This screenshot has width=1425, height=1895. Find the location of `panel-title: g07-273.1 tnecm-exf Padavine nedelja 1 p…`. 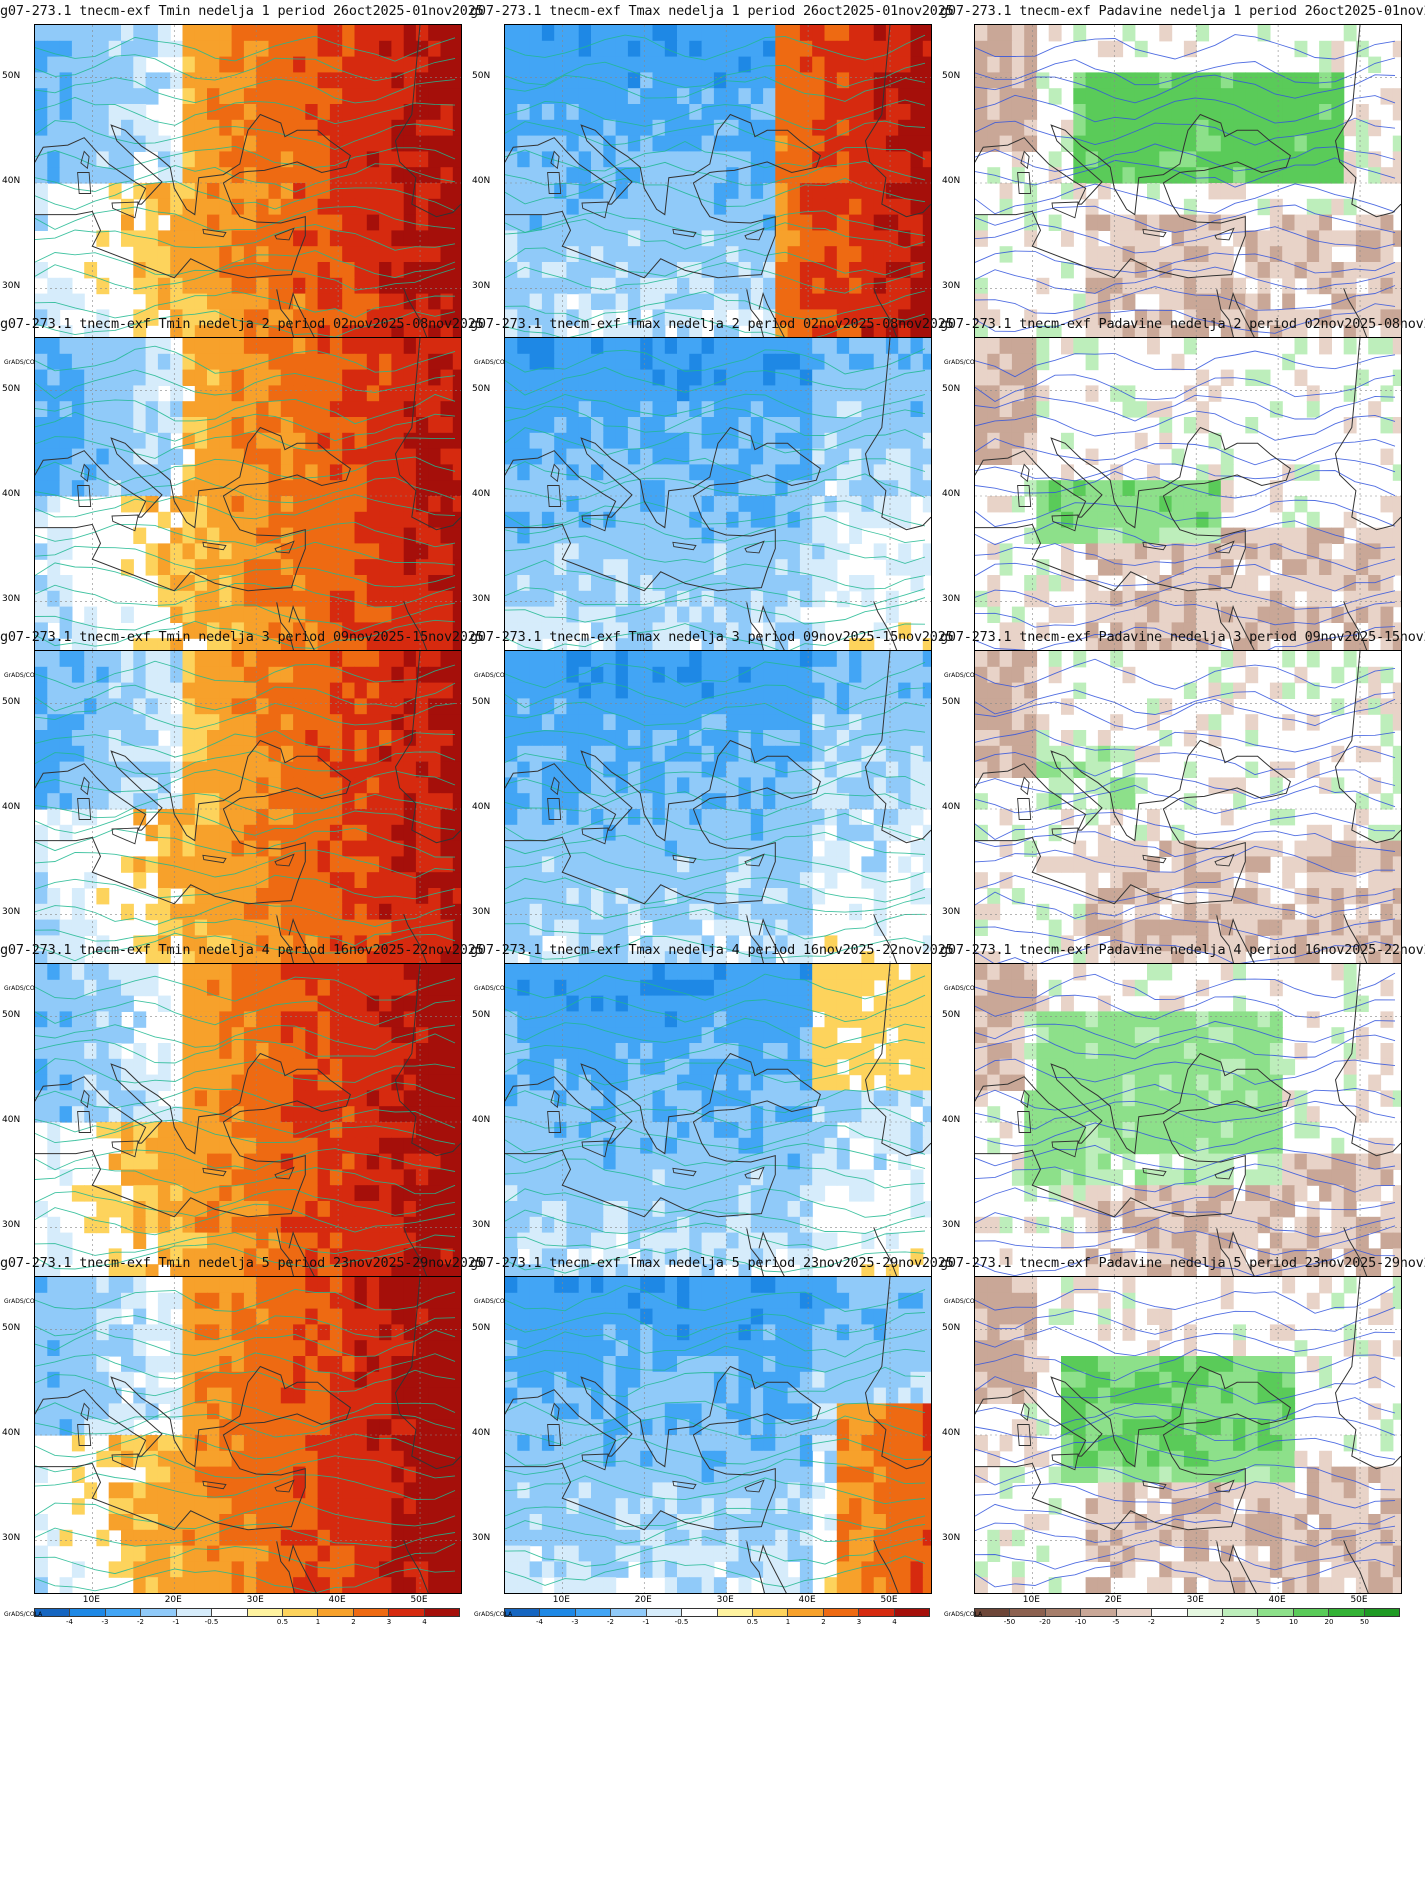

panel-title: g07-273.1 tnecm-exf Padavine nedelja 1 p… is located at coordinates (1182, 11).